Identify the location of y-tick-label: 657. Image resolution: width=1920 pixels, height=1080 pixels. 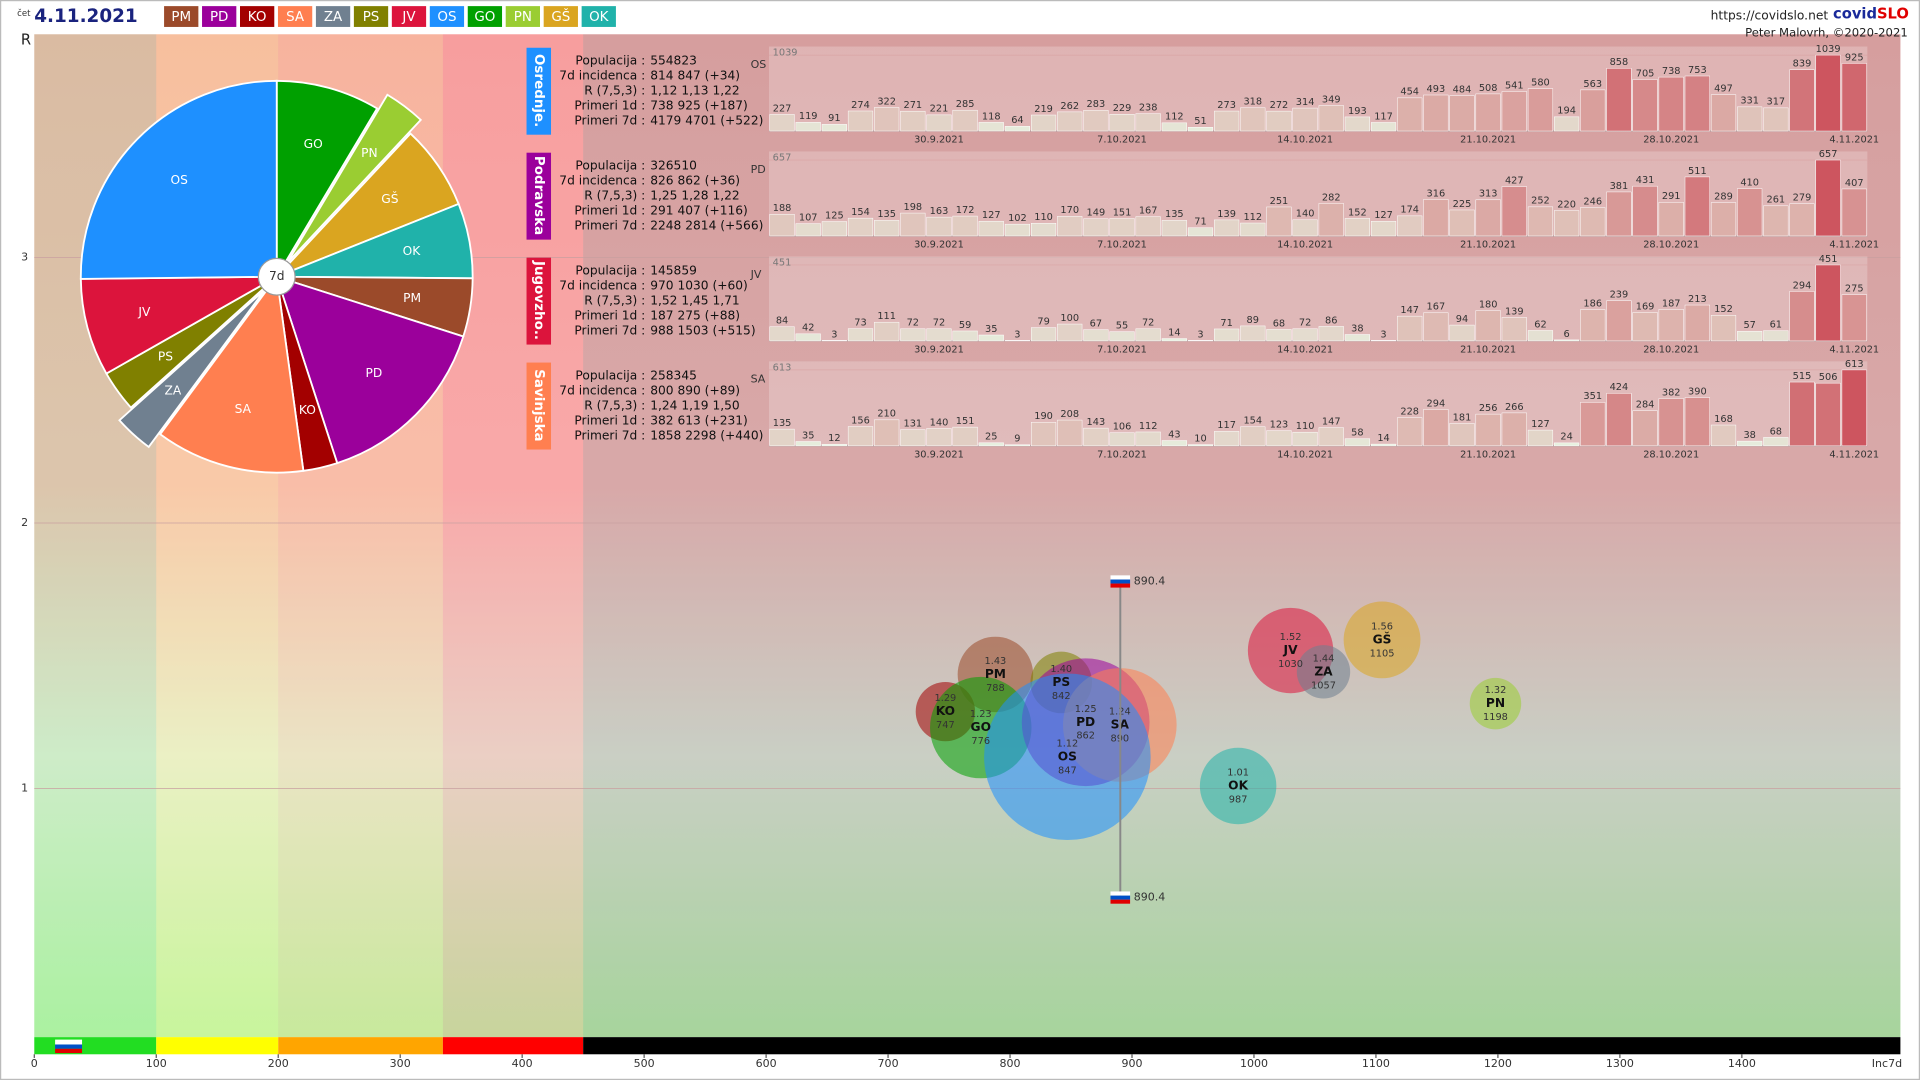
(782, 158).